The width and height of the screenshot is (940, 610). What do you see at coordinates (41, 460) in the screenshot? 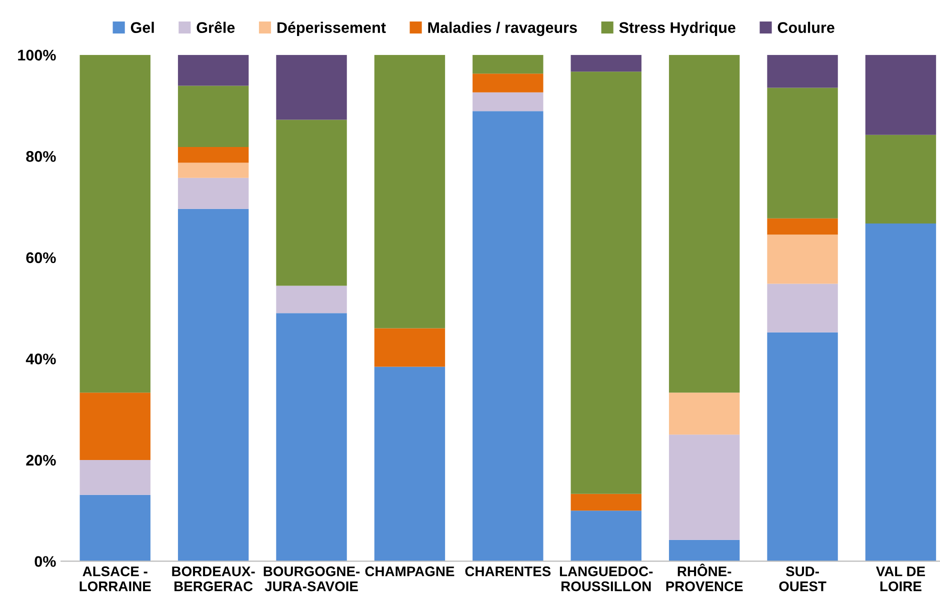
I see `y-tick-label: 20%` at bounding box center [41, 460].